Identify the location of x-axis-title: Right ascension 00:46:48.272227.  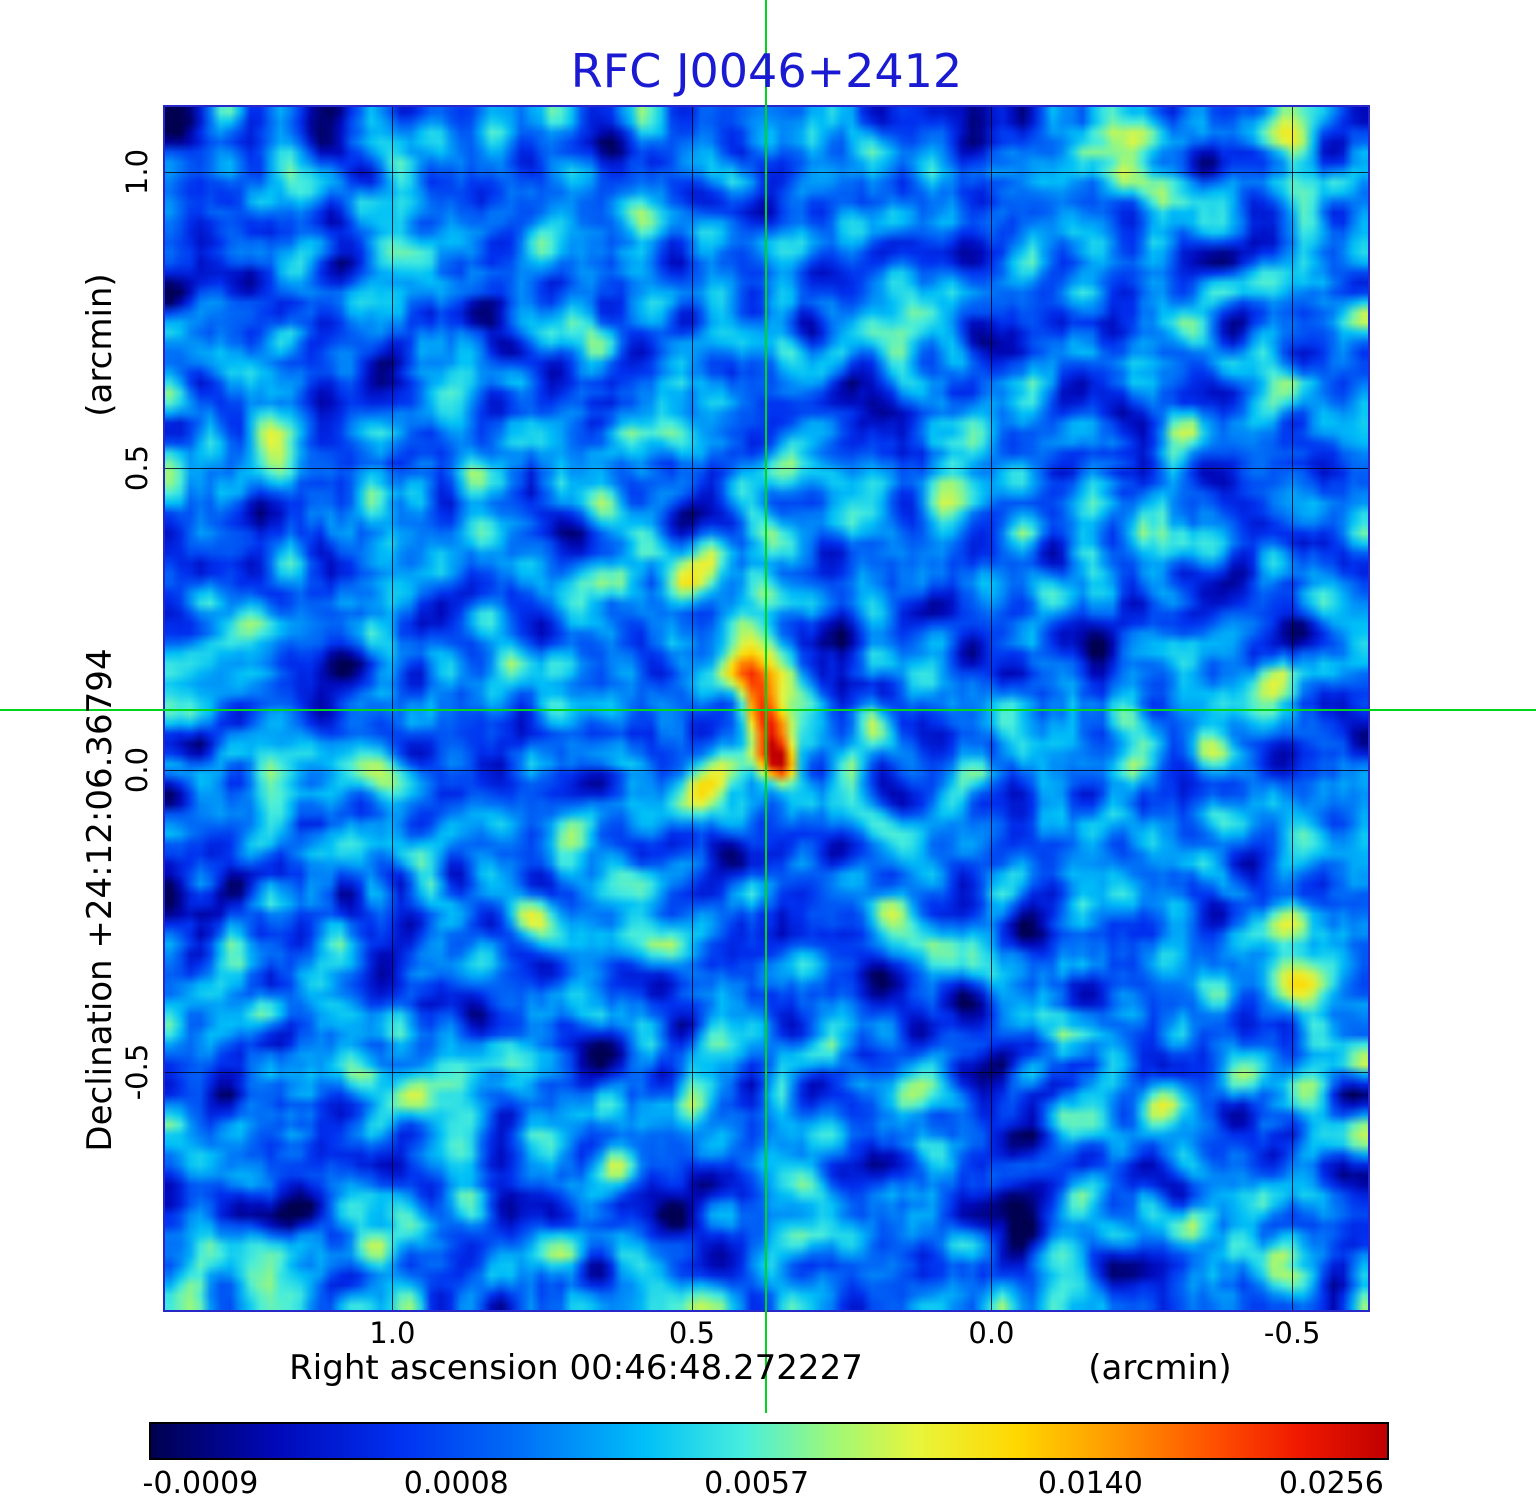
(576, 1368).